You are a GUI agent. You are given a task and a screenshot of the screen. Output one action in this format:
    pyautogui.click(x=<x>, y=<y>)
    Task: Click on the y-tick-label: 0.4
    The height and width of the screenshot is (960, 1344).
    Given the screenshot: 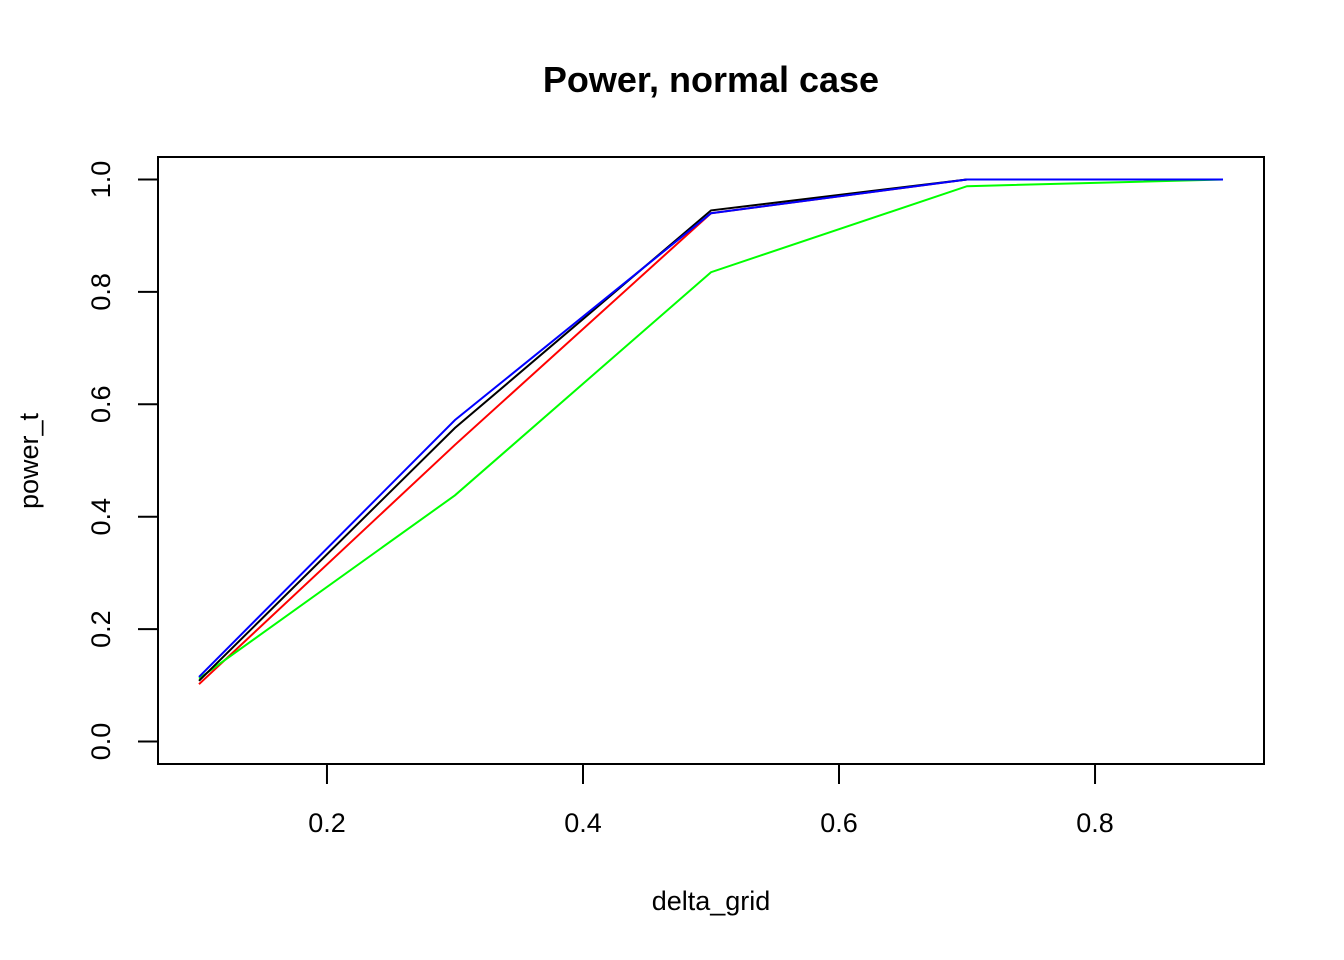 What is the action you would take?
    pyautogui.click(x=101, y=517)
    